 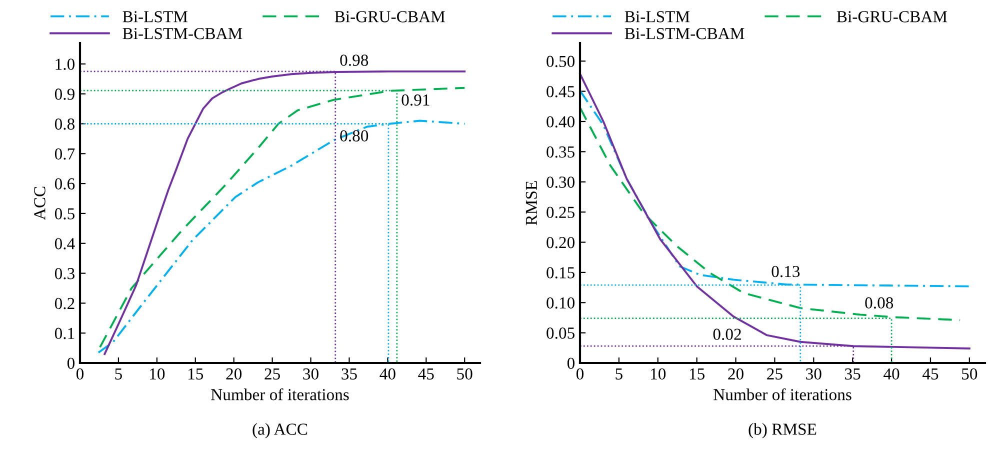 What do you see at coordinates (64, 94) in the screenshot?
I see `y-tick-label: 0.9` at bounding box center [64, 94].